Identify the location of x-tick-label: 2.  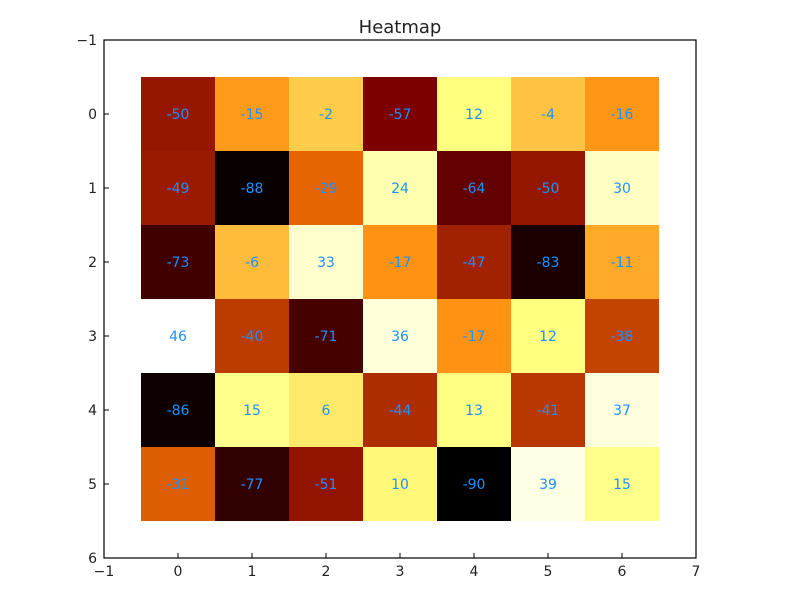
(326, 572).